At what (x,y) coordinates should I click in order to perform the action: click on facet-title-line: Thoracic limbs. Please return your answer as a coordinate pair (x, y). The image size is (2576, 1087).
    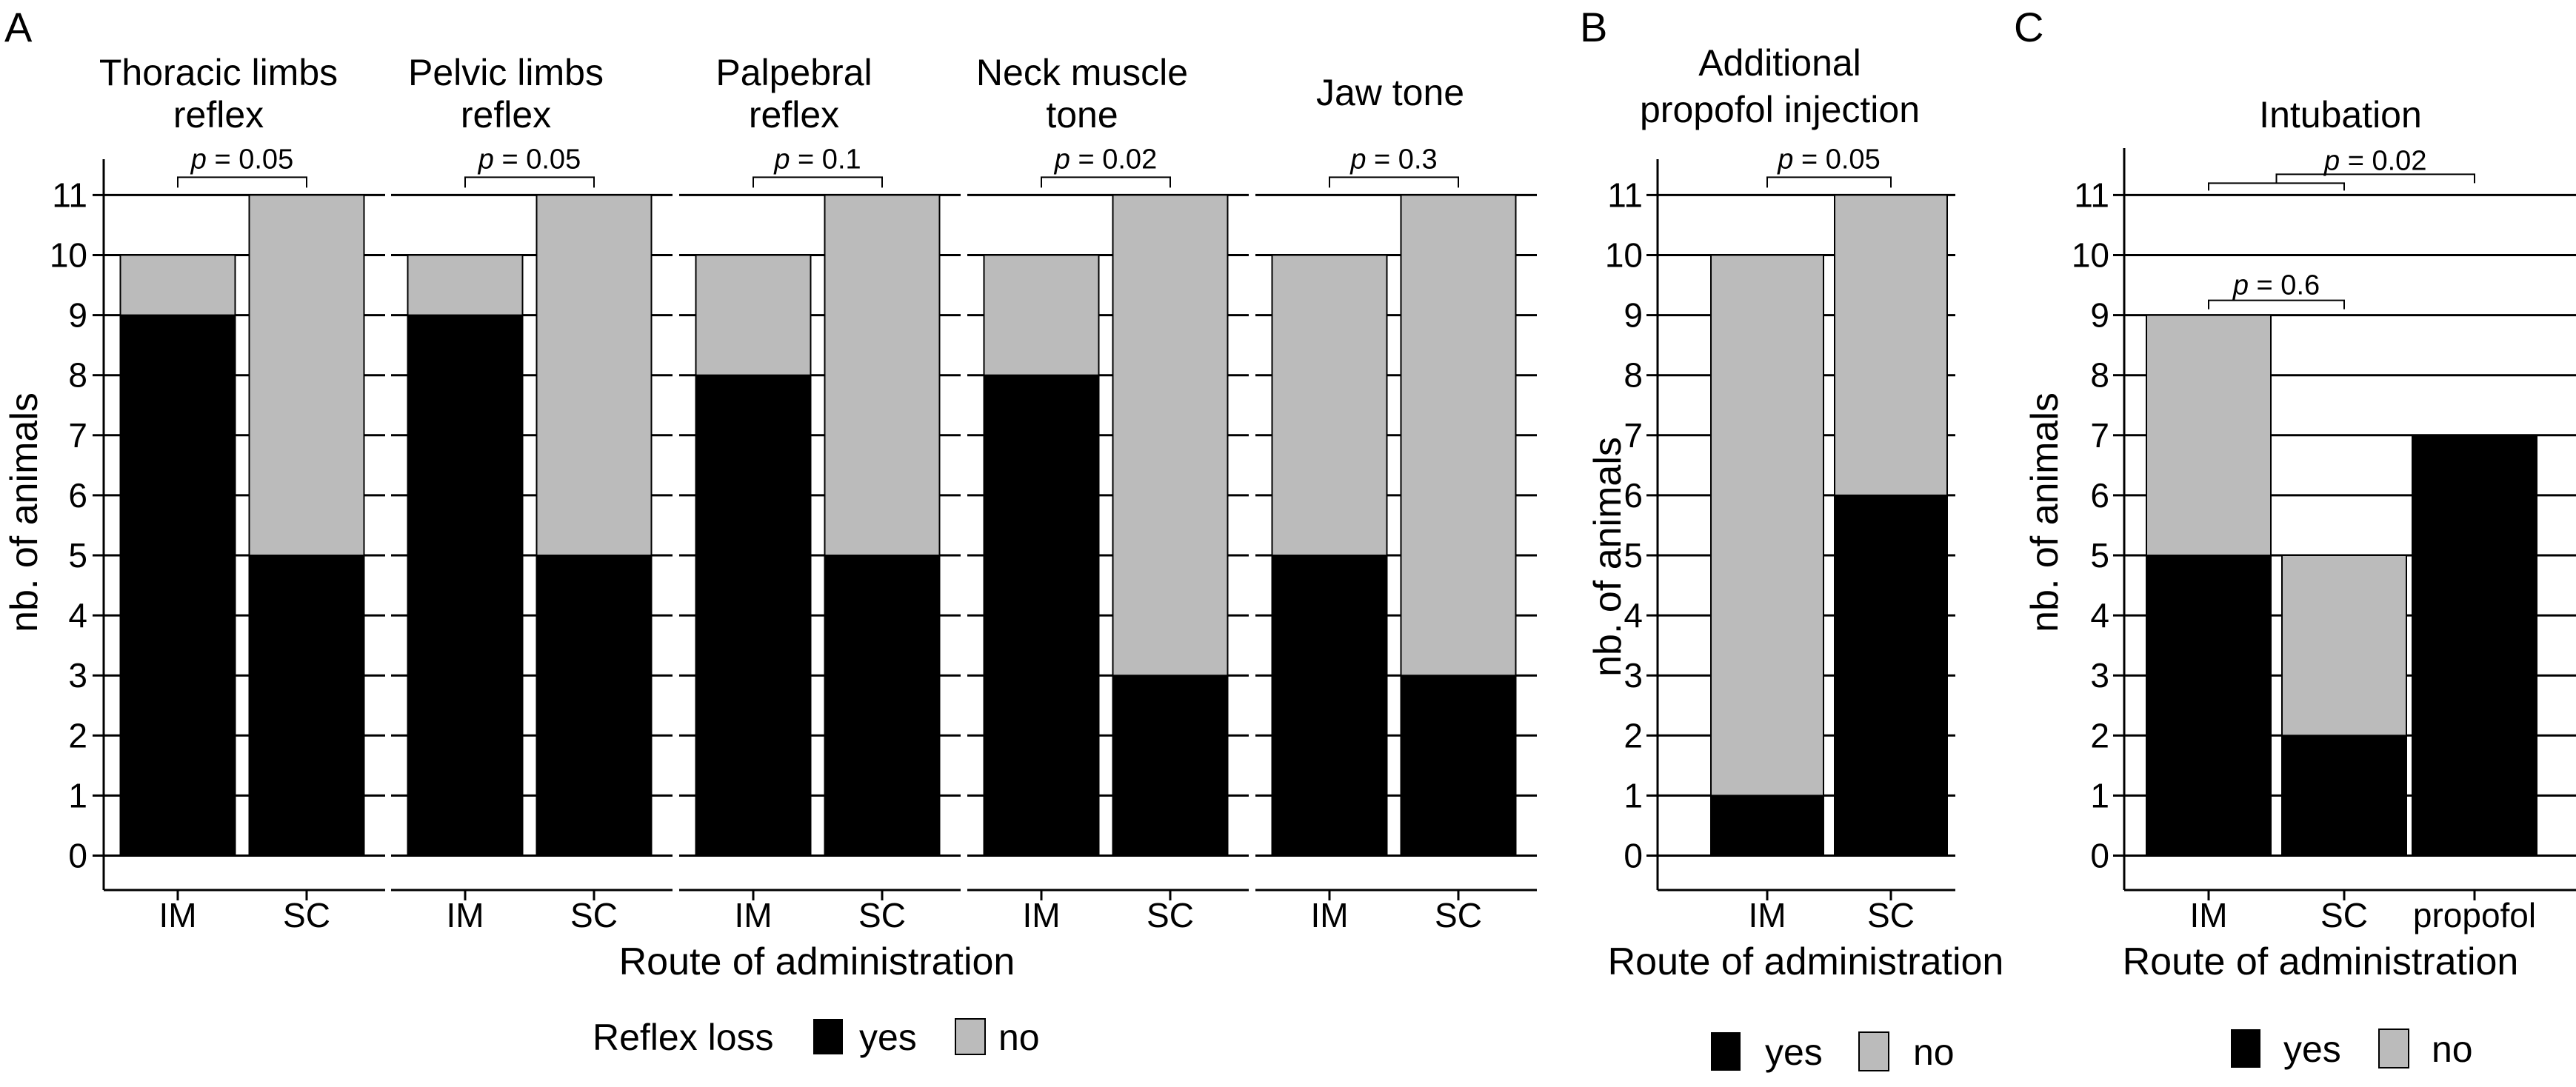
    Looking at the image, I should click on (218, 72).